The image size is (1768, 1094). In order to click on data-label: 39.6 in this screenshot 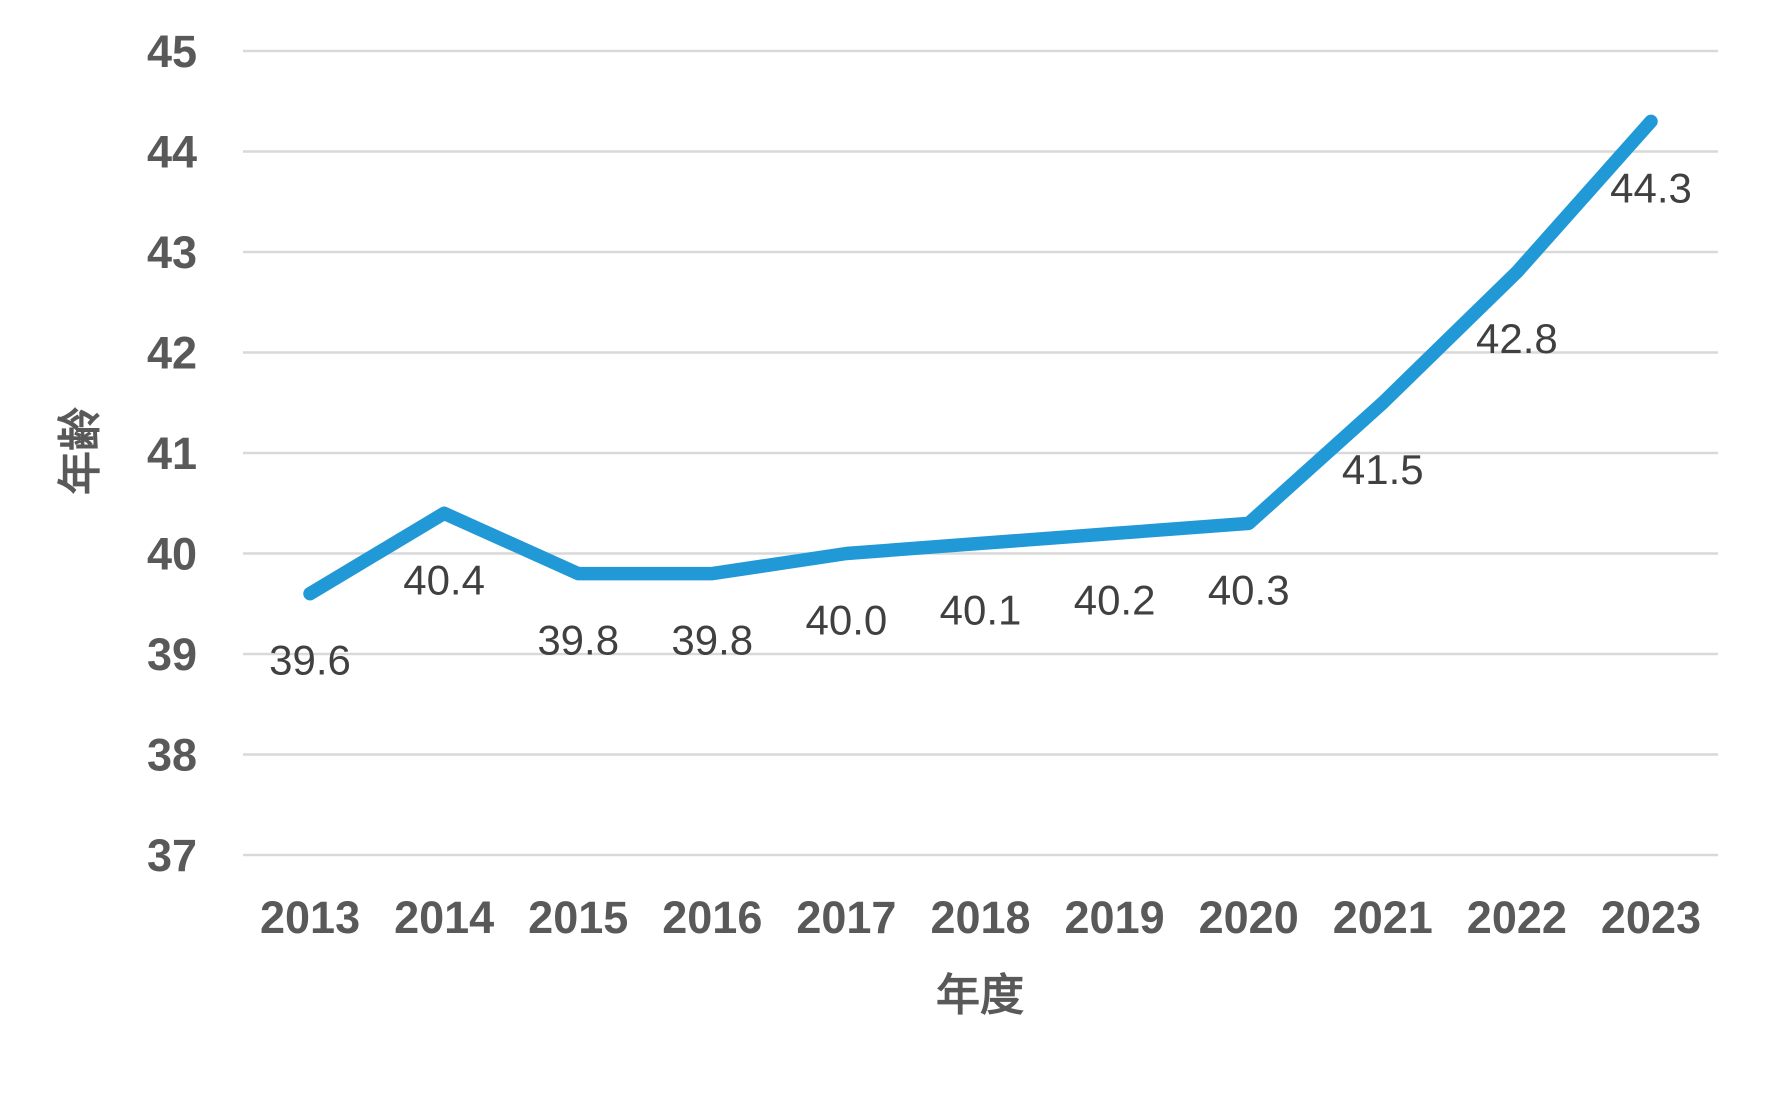, I will do `click(310, 660)`.